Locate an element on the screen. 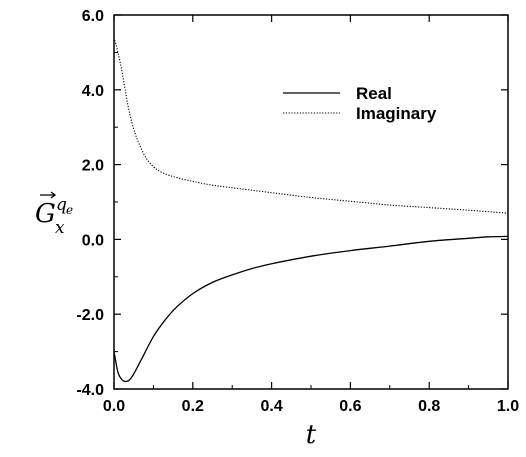 Image resolution: width=526 pixels, height=457 pixels. x-tick-label: 0.2 is located at coordinates (193, 406).